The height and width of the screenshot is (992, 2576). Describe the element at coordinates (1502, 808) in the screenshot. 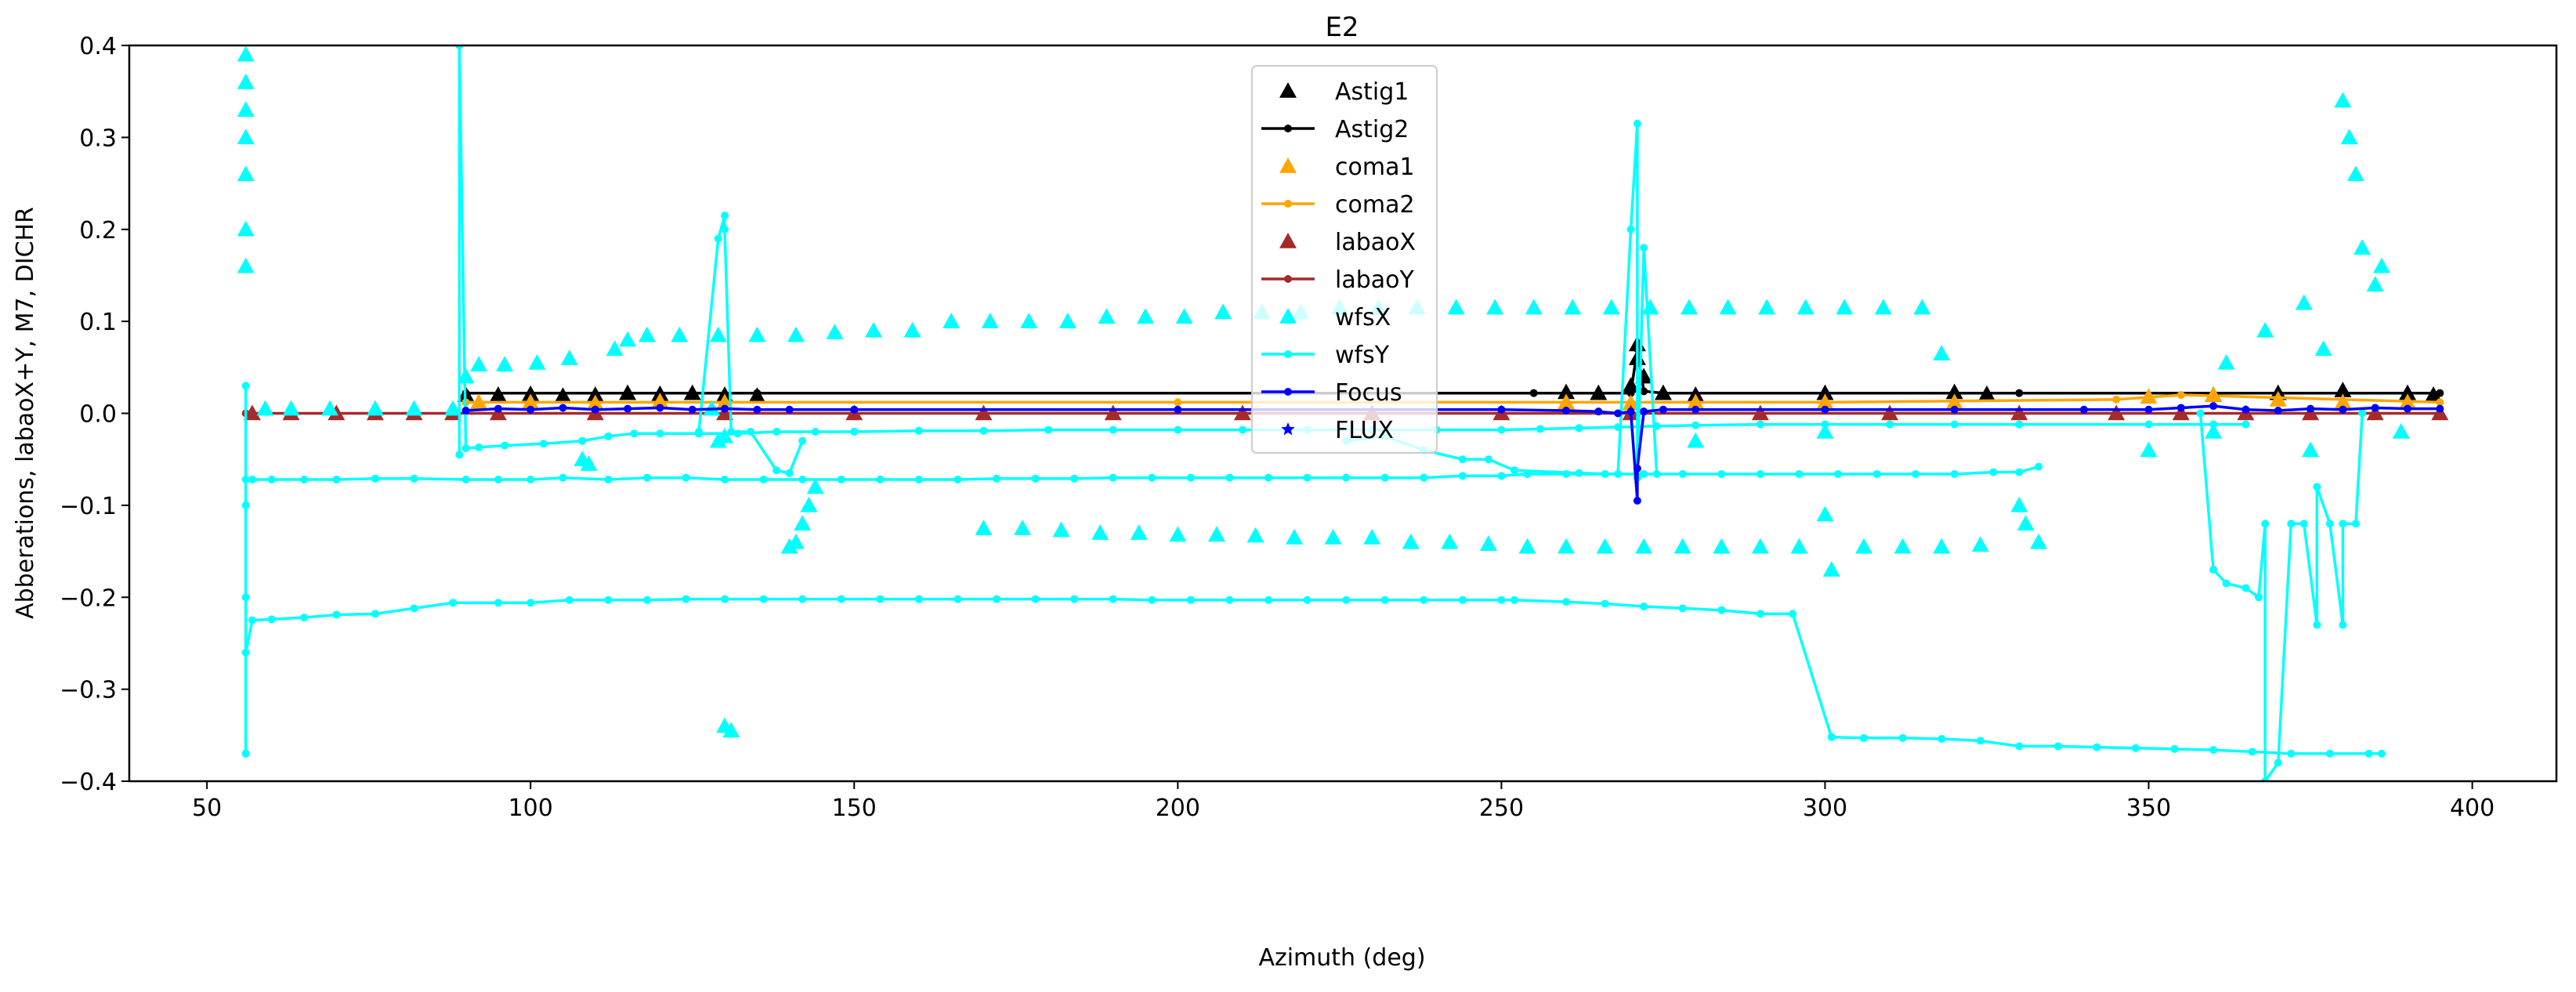

I see `x-tick-label: 250` at that location.